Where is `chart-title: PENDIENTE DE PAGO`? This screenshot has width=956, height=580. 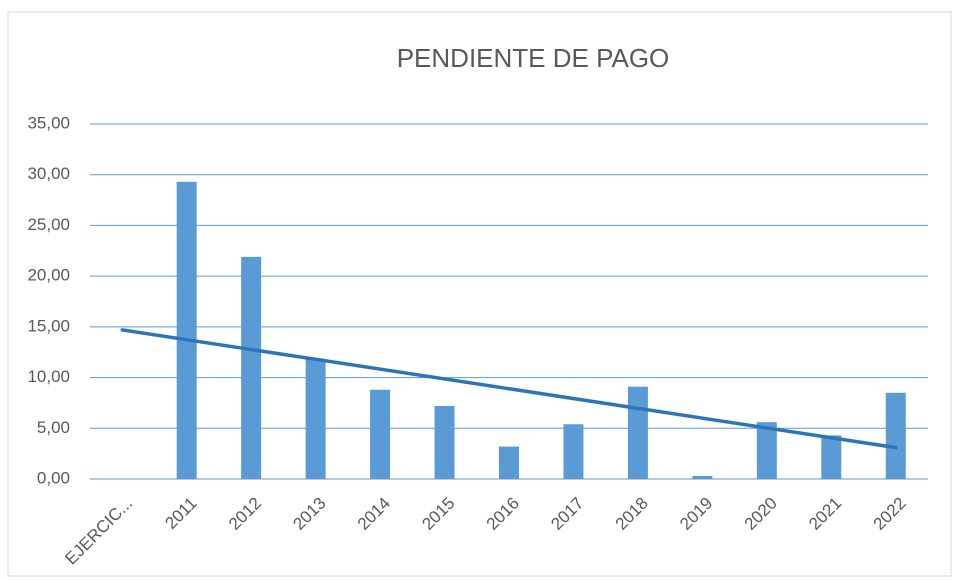
chart-title: PENDIENTE DE PAGO is located at coordinates (533, 58).